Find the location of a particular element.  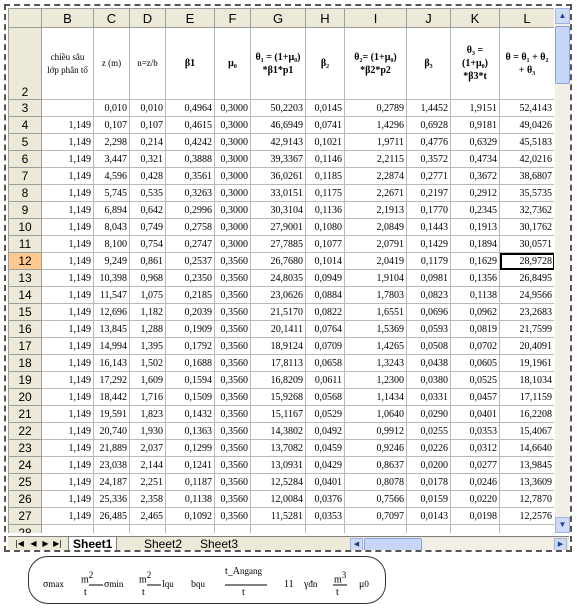

table-cell: 0,0611 is located at coordinates (325, 380).